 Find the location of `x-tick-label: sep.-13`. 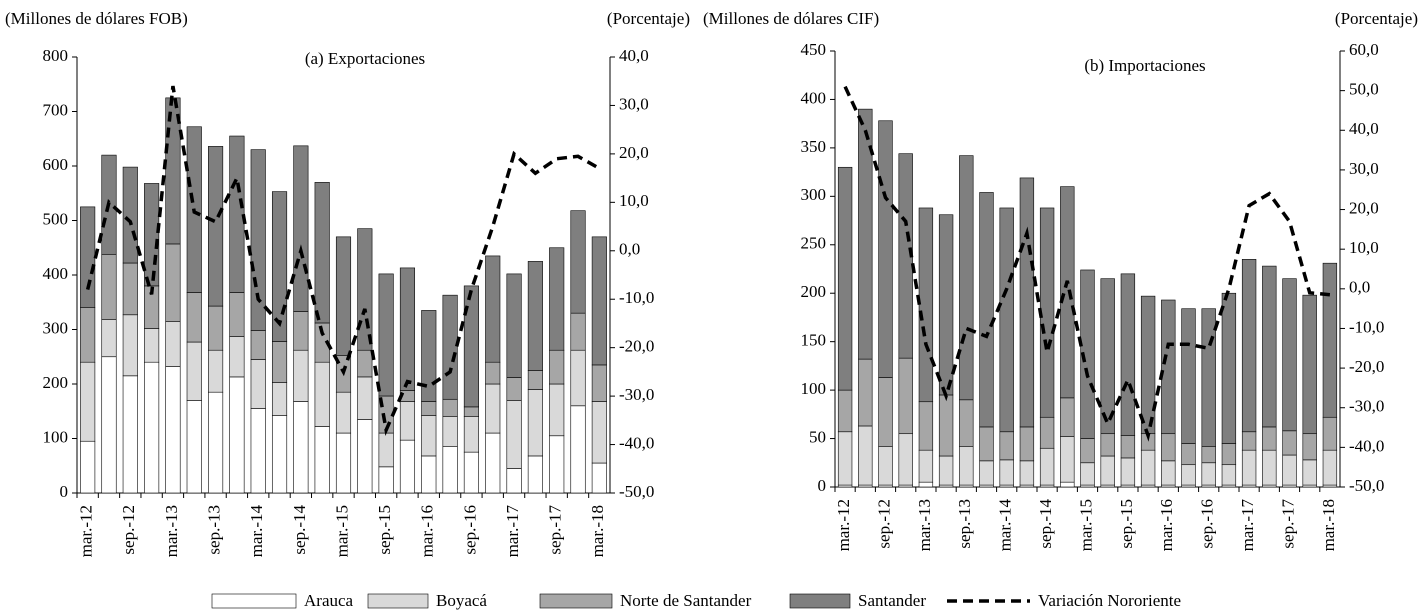

x-tick-label: sep.-13 is located at coordinates (213, 530).